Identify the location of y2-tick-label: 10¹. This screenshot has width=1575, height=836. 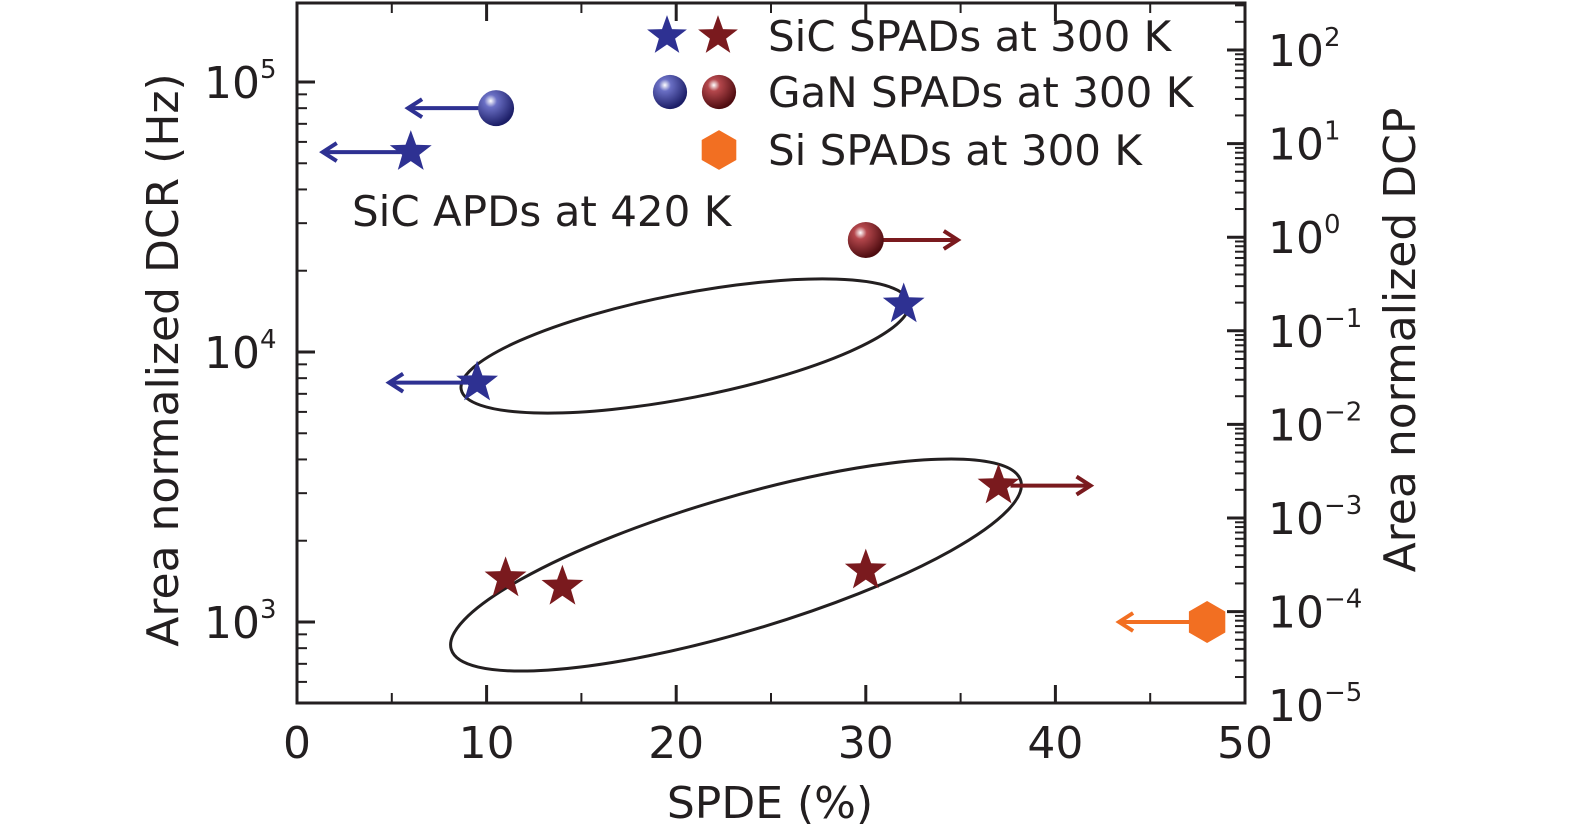
(1304, 144).